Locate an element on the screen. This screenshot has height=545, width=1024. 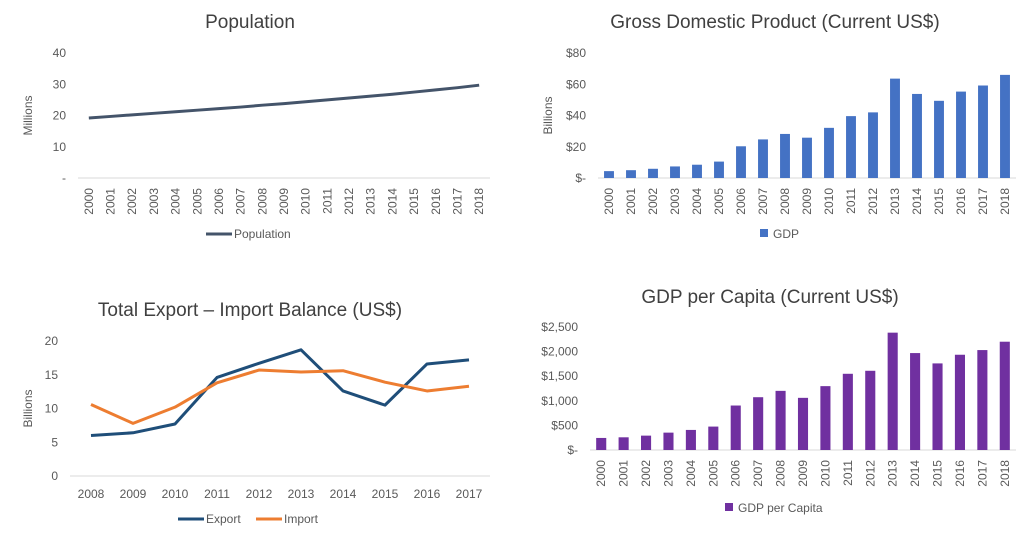
y-tick-label: 15 is located at coordinates (52, 375).